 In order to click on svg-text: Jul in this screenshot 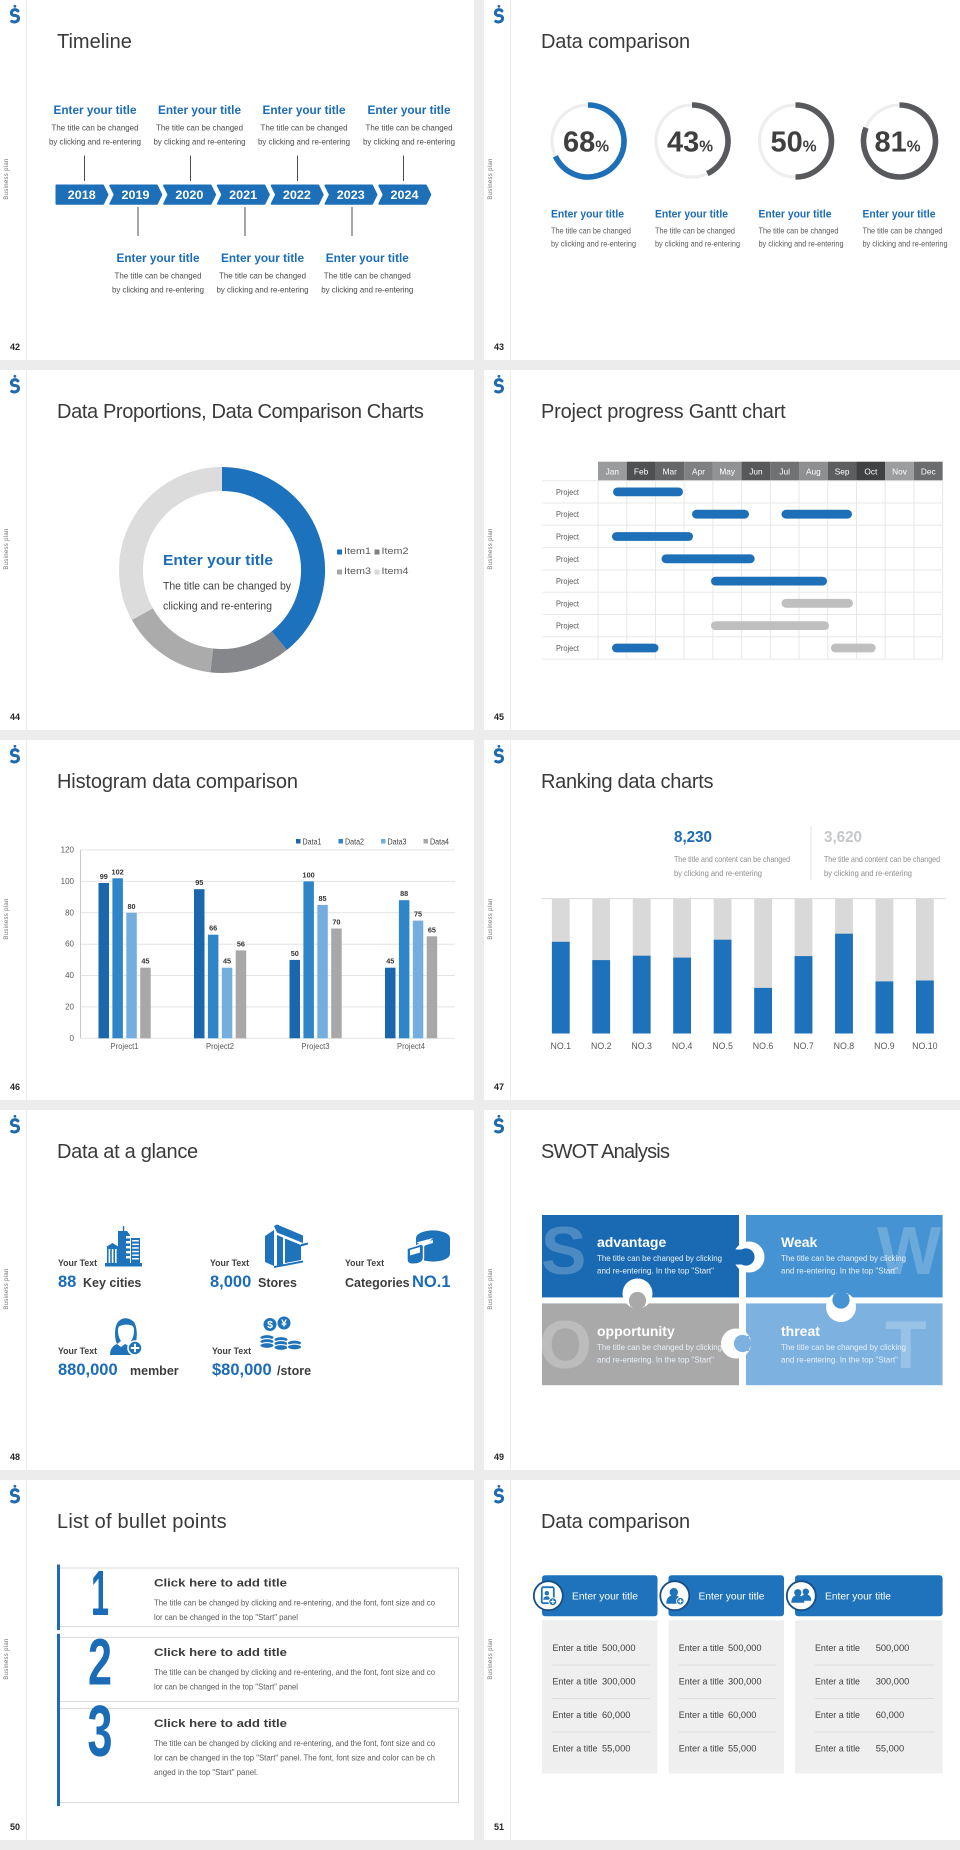, I will do `click(784, 472)`.